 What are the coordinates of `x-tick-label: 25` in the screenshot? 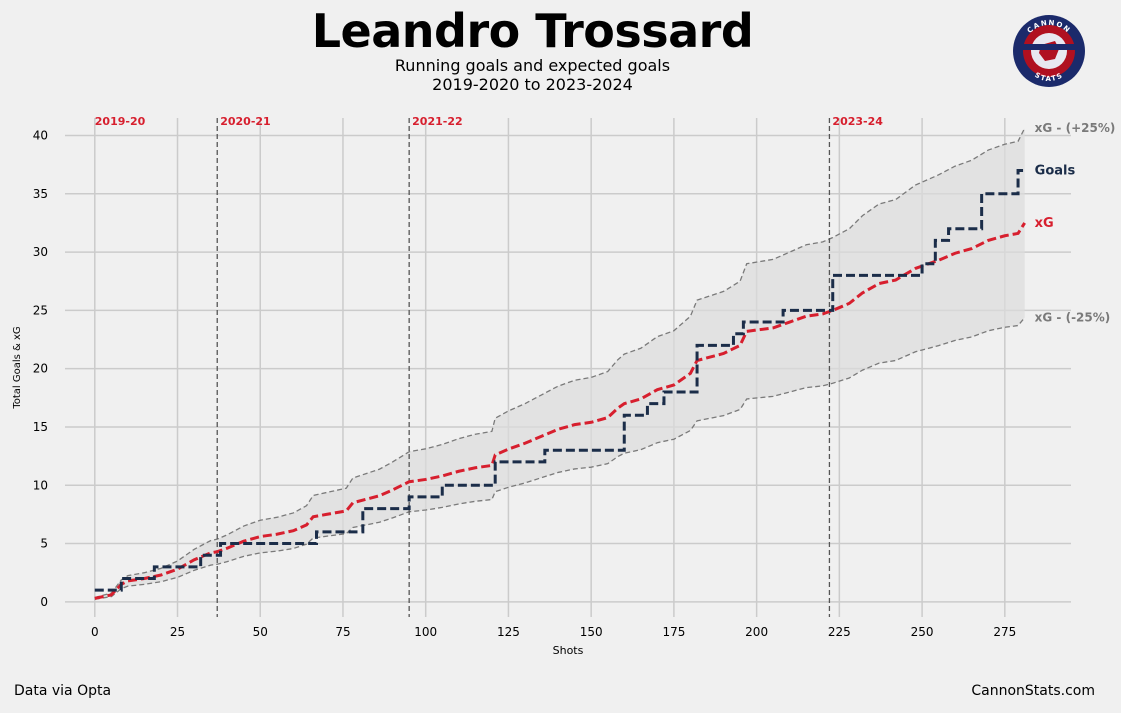 It's located at (177, 632).